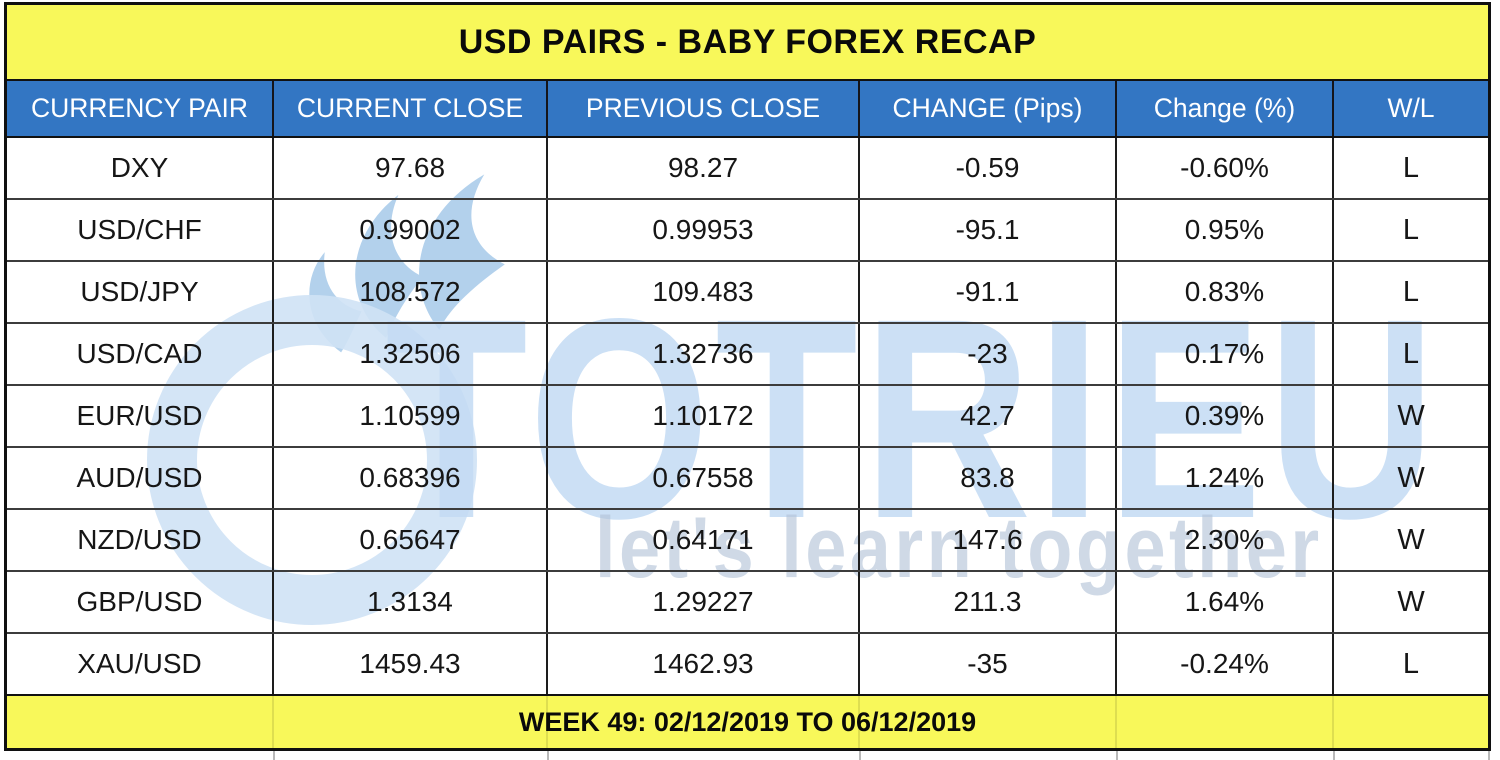 The height and width of the screenshot is (760, 1500). Describe the element at coordinates (411, 478) in the screenshot. I see `cell-current-close: 0.68396` at that location.